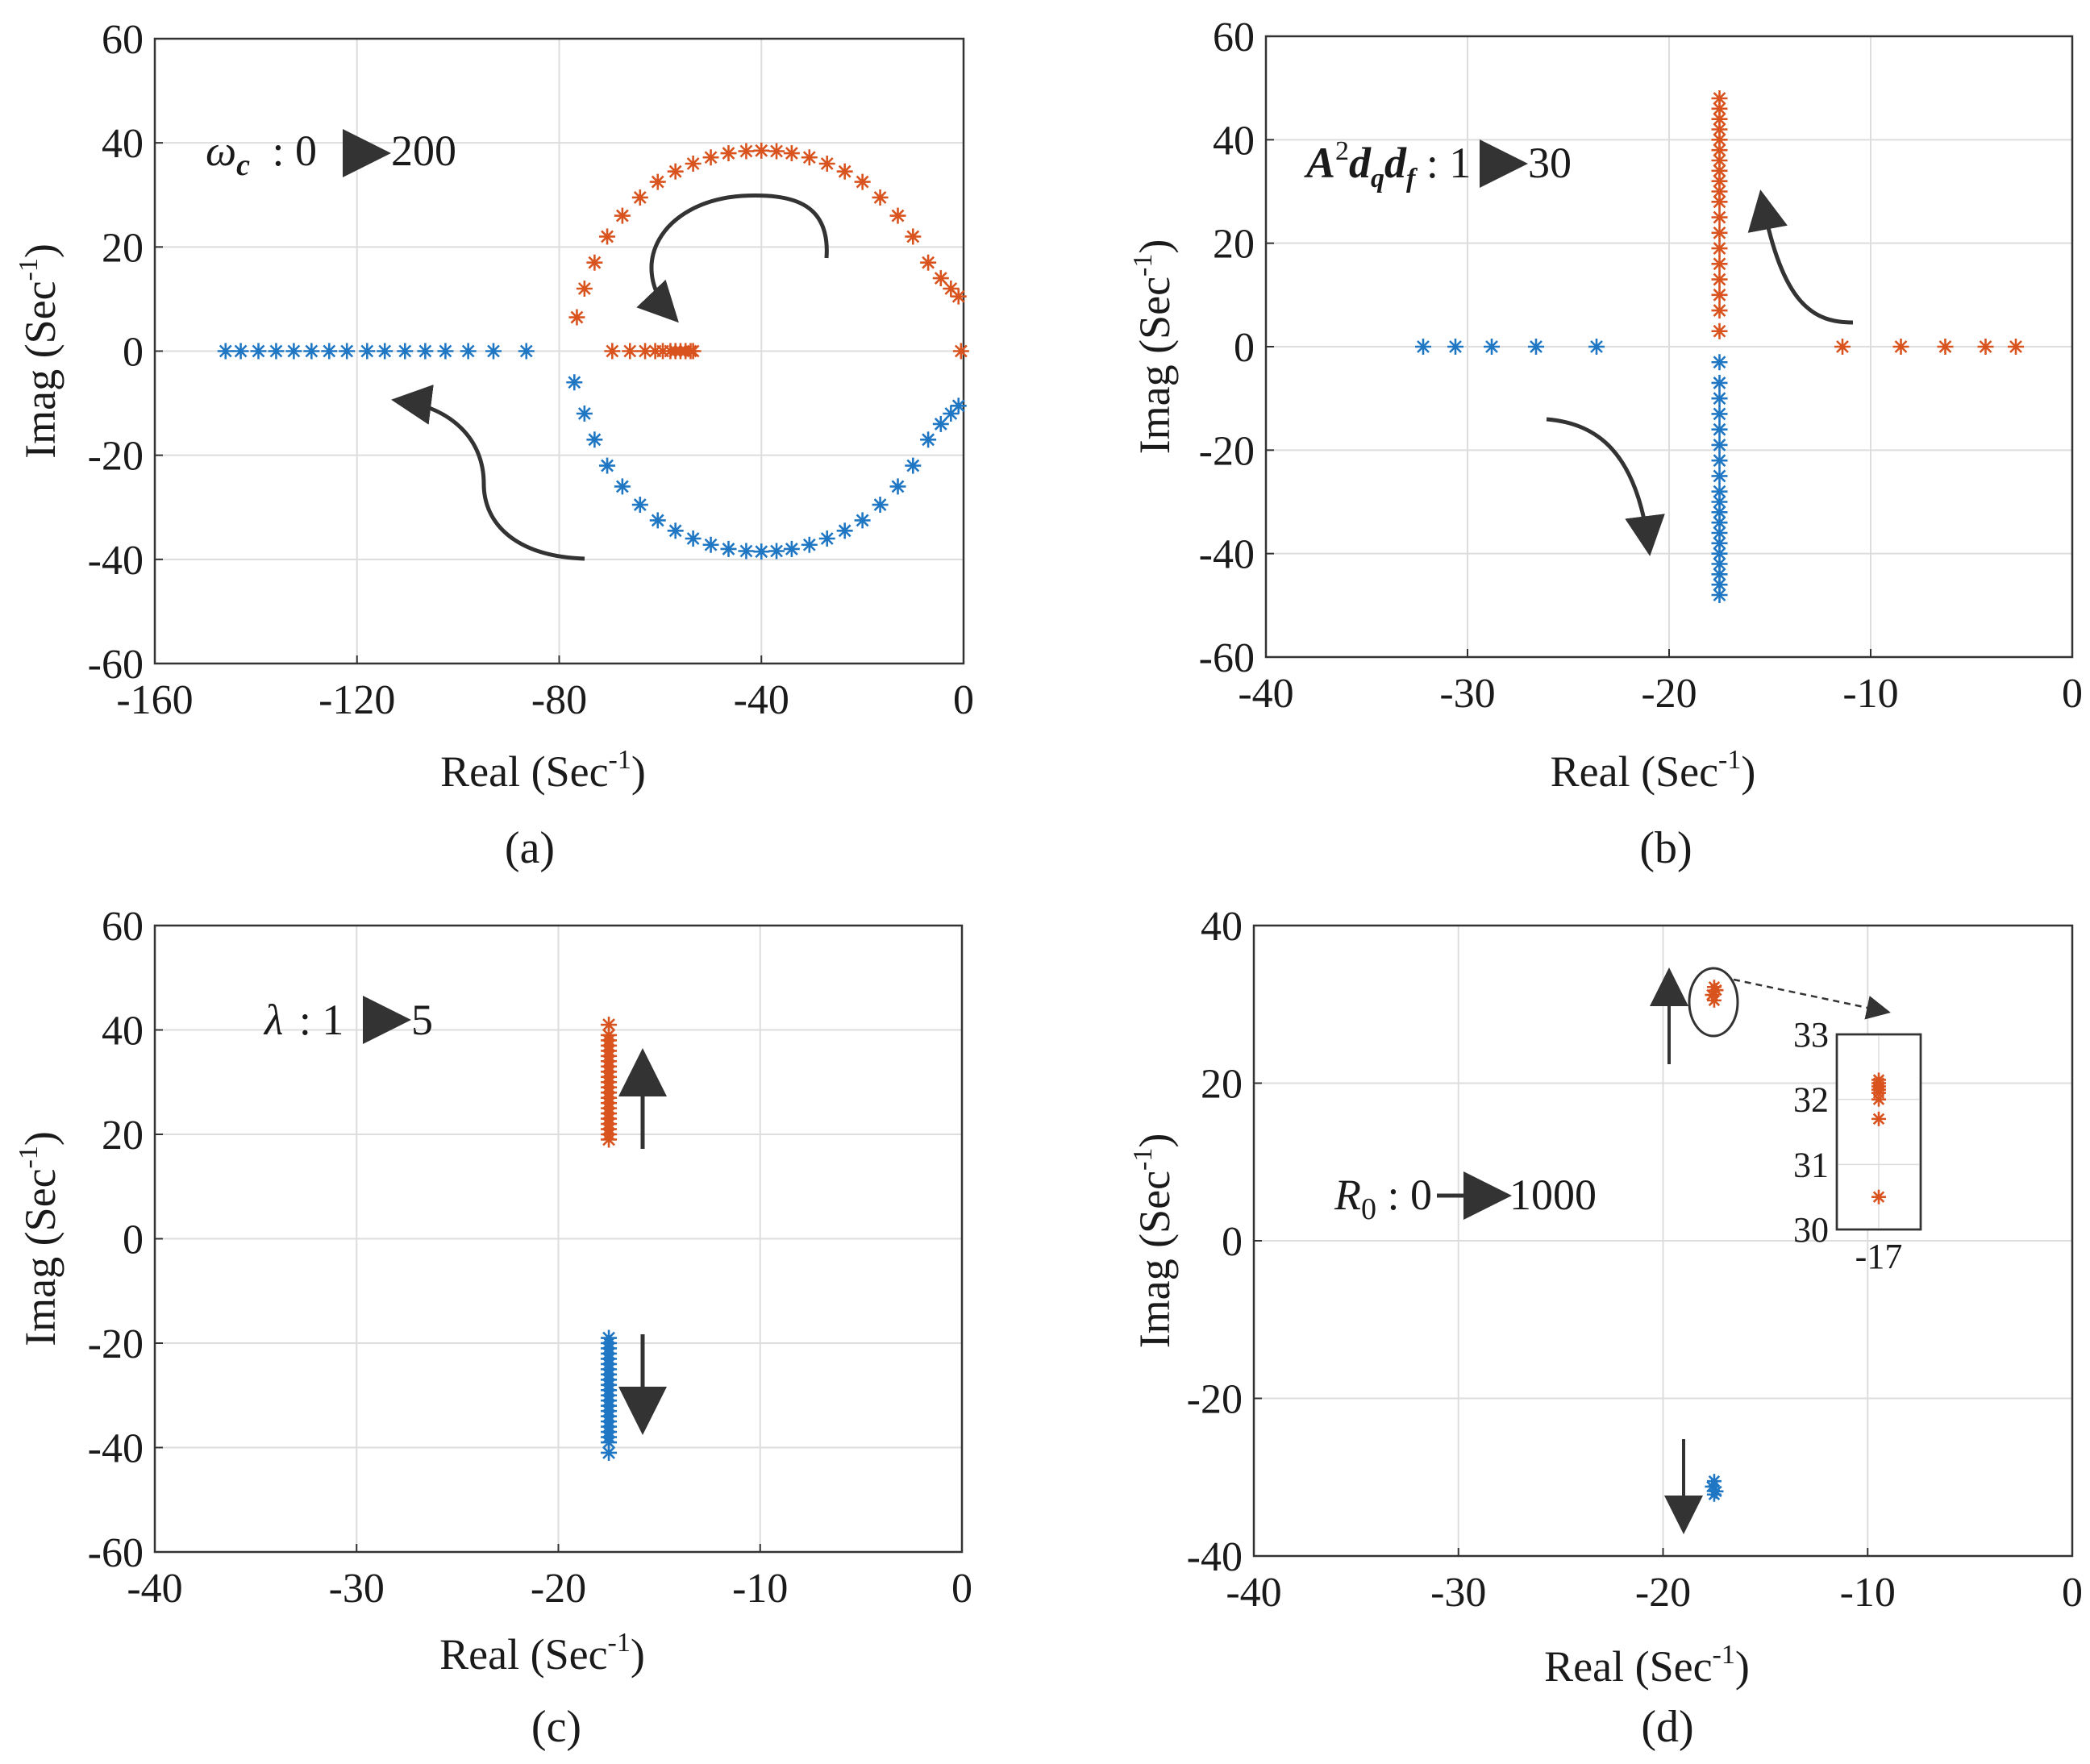  I want to click on panel-a-curve-arrow-upper, so click(732, 258).